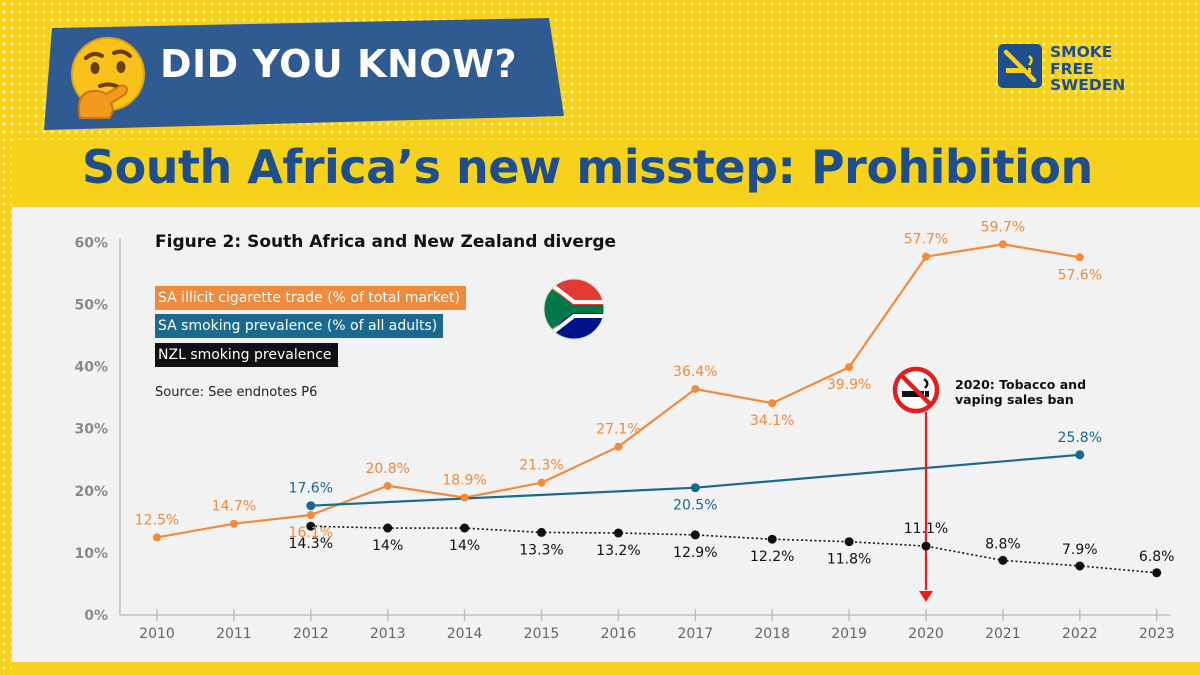  What do you see at coordinates (311, 544) in the screenshot?
I see `nzl-prevalence-label: 14.3%` at bounding box center [311, 544].